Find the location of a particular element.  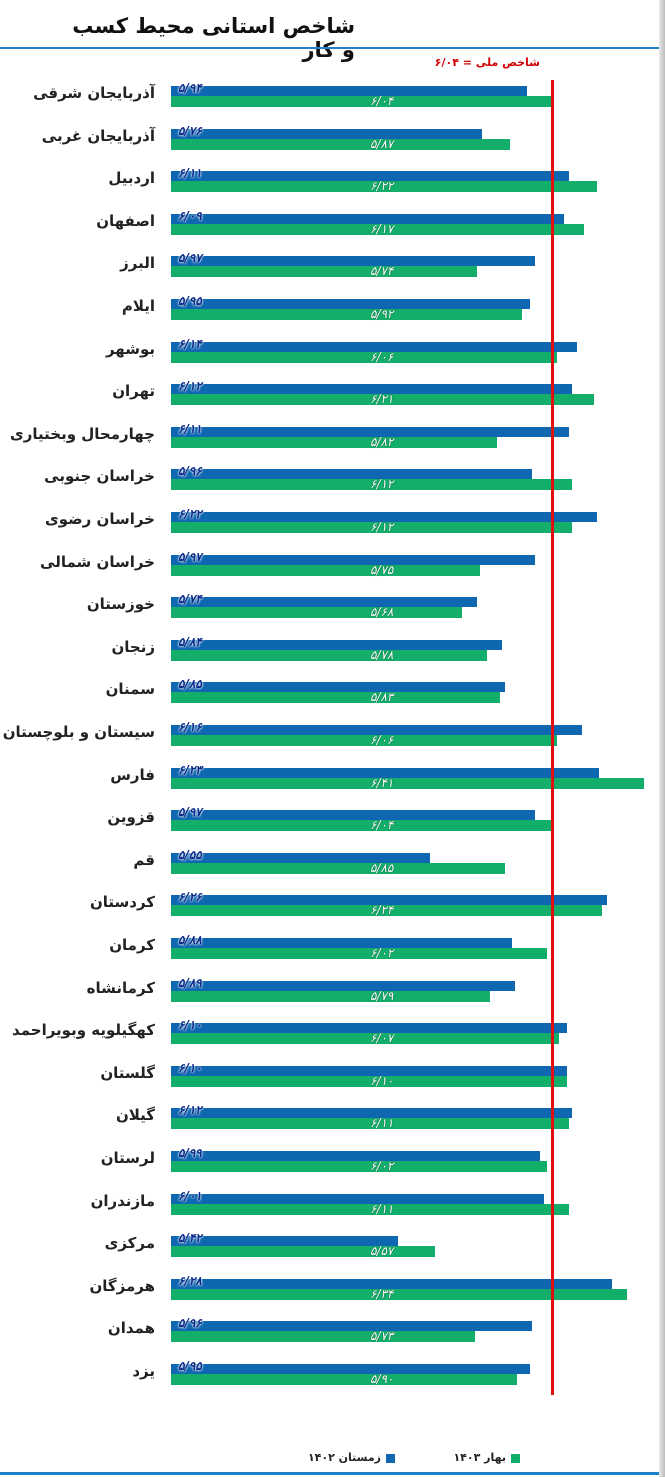

chart-row: گیلان ۶/۱۲ ۶/۱۱ is located at coordinates (332, 1116).